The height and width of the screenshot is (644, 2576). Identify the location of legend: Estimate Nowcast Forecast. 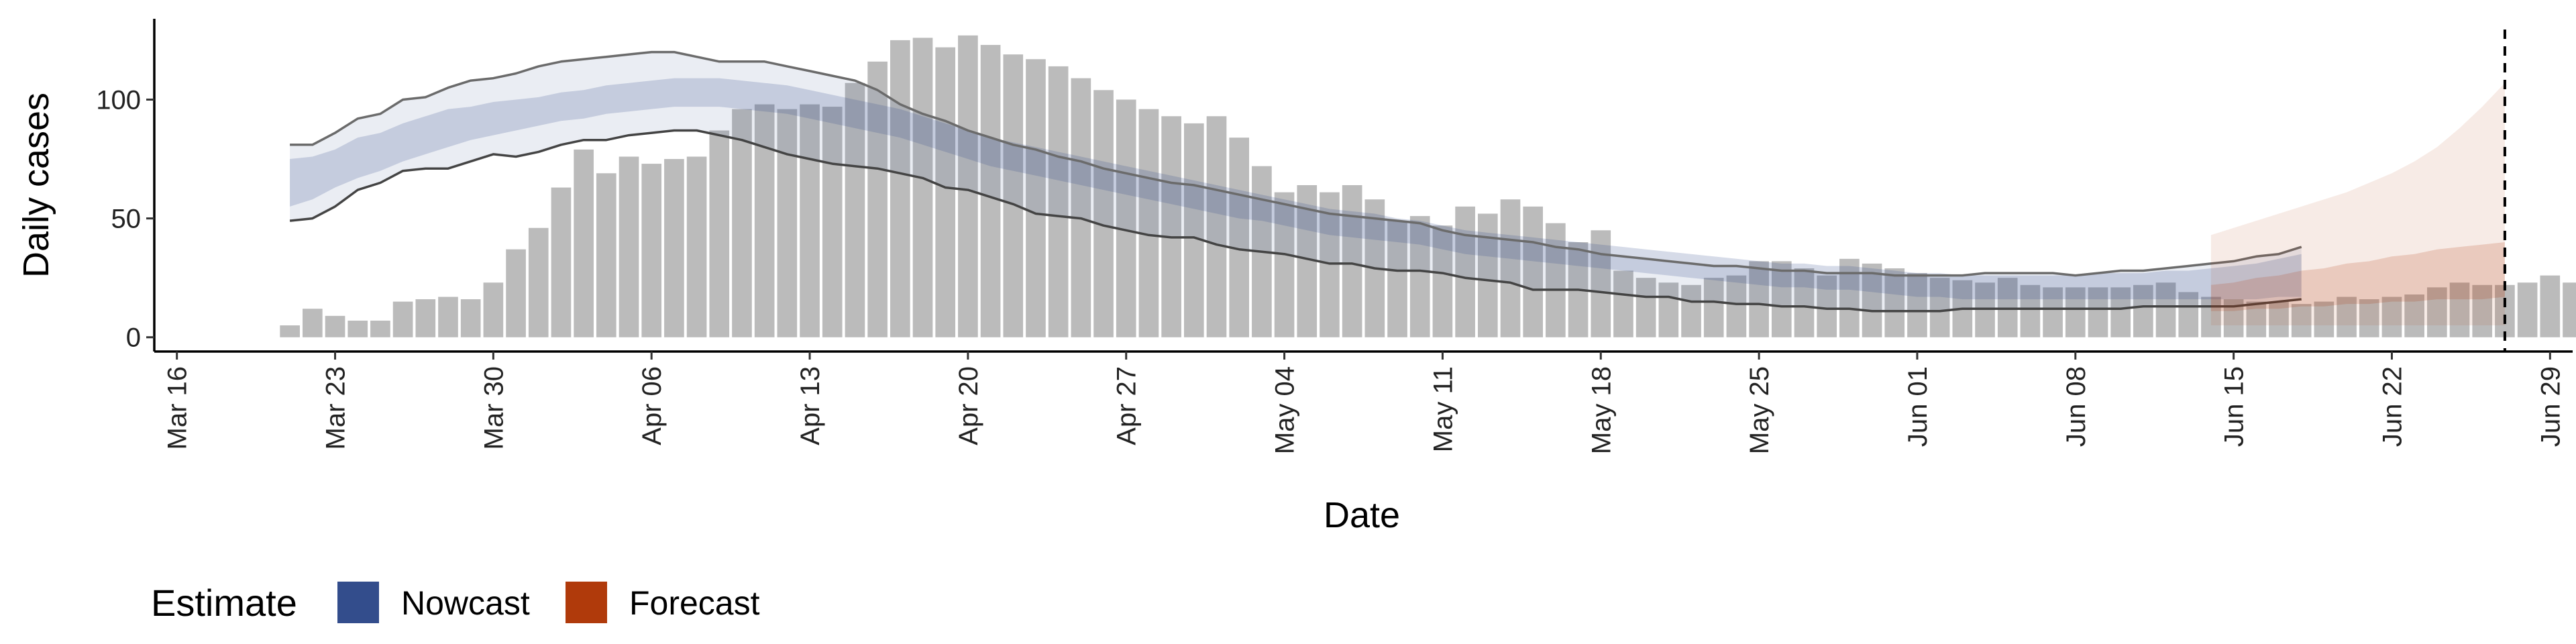
(455, 603).